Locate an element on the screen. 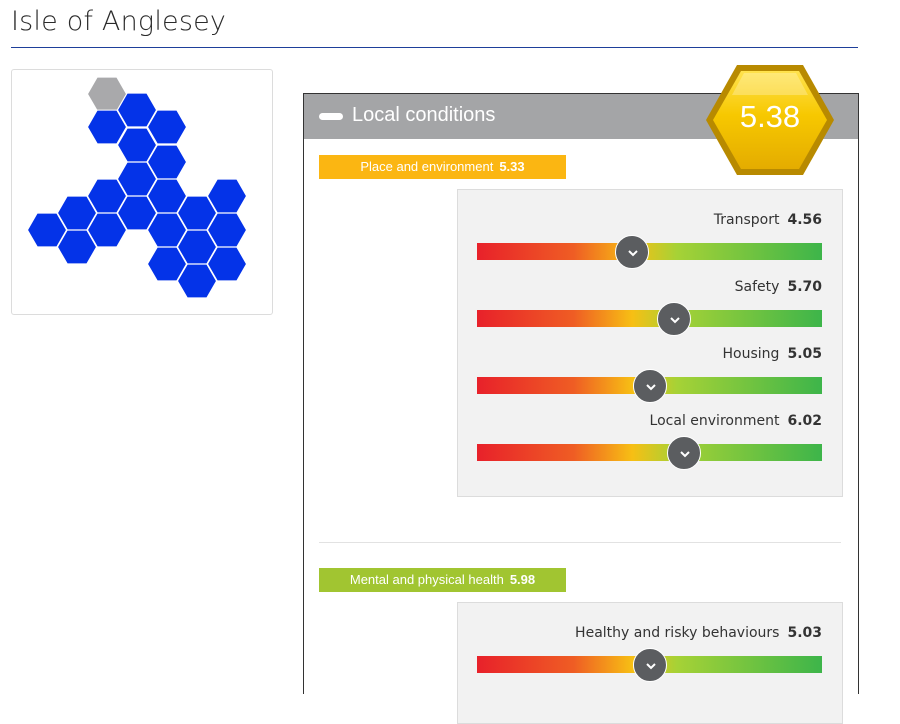  panel-title: Local conditions is located at coordinates (424, 115).